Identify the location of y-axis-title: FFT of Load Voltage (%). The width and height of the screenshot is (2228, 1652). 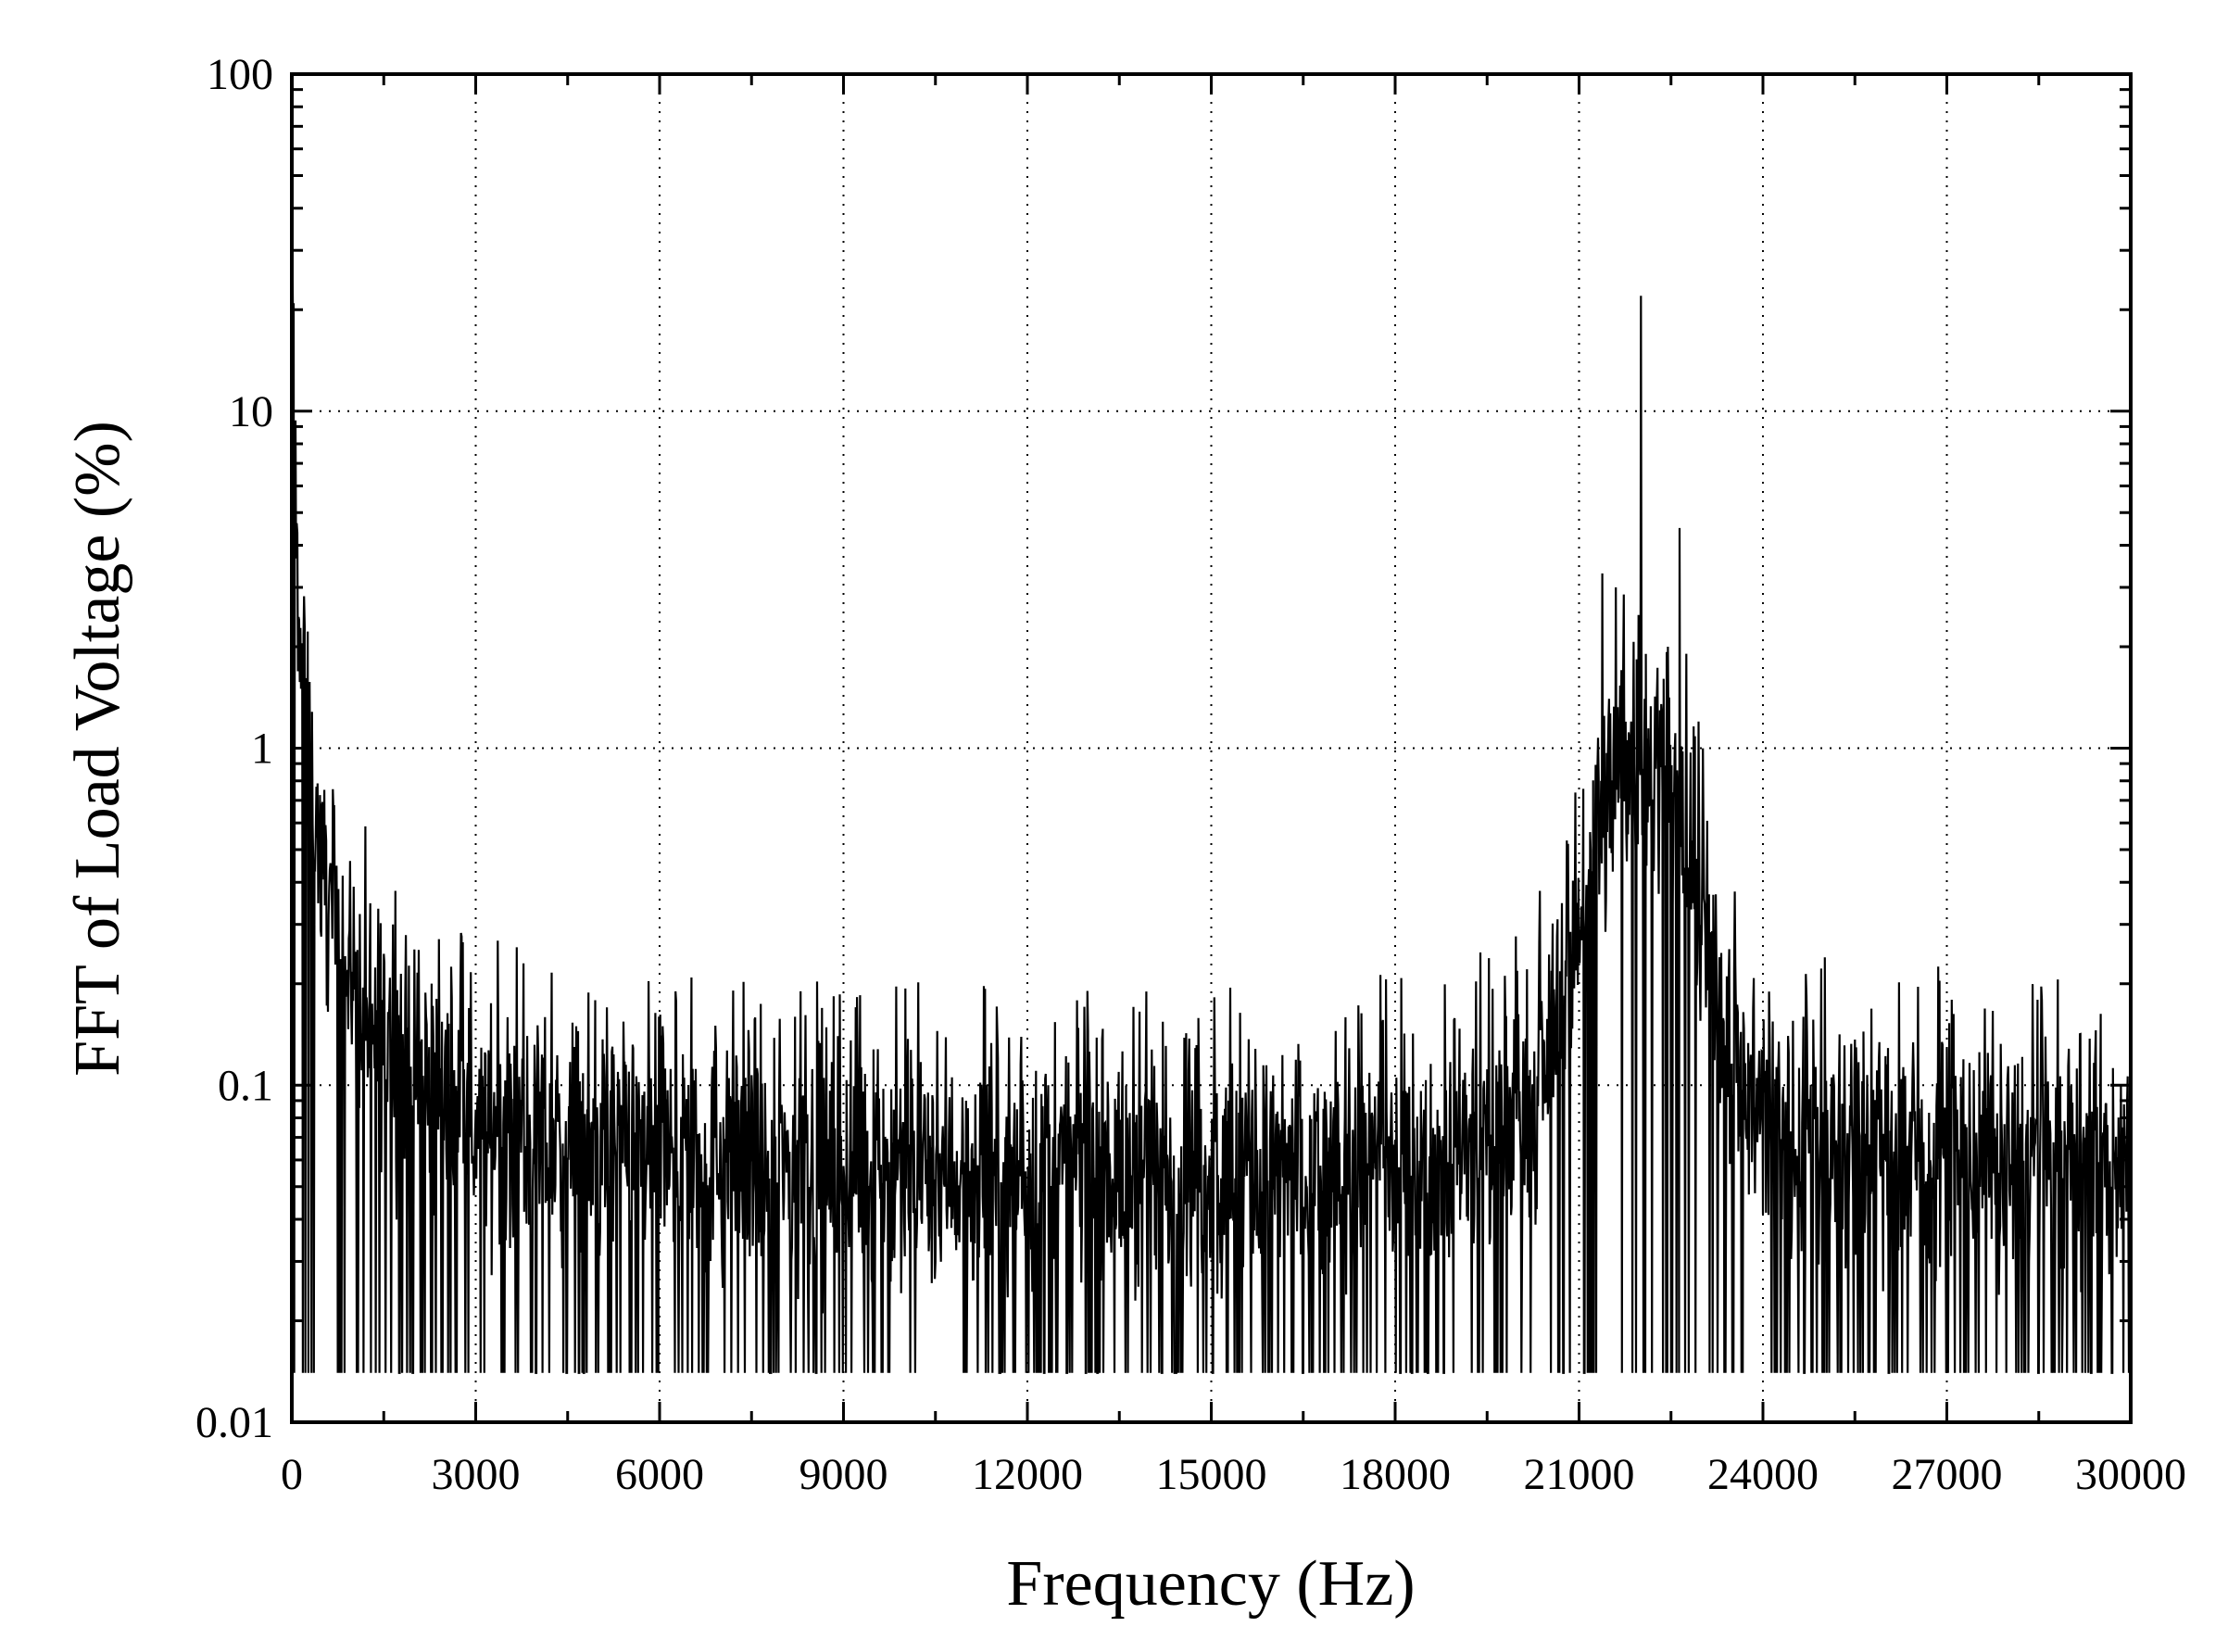
(97, 749).